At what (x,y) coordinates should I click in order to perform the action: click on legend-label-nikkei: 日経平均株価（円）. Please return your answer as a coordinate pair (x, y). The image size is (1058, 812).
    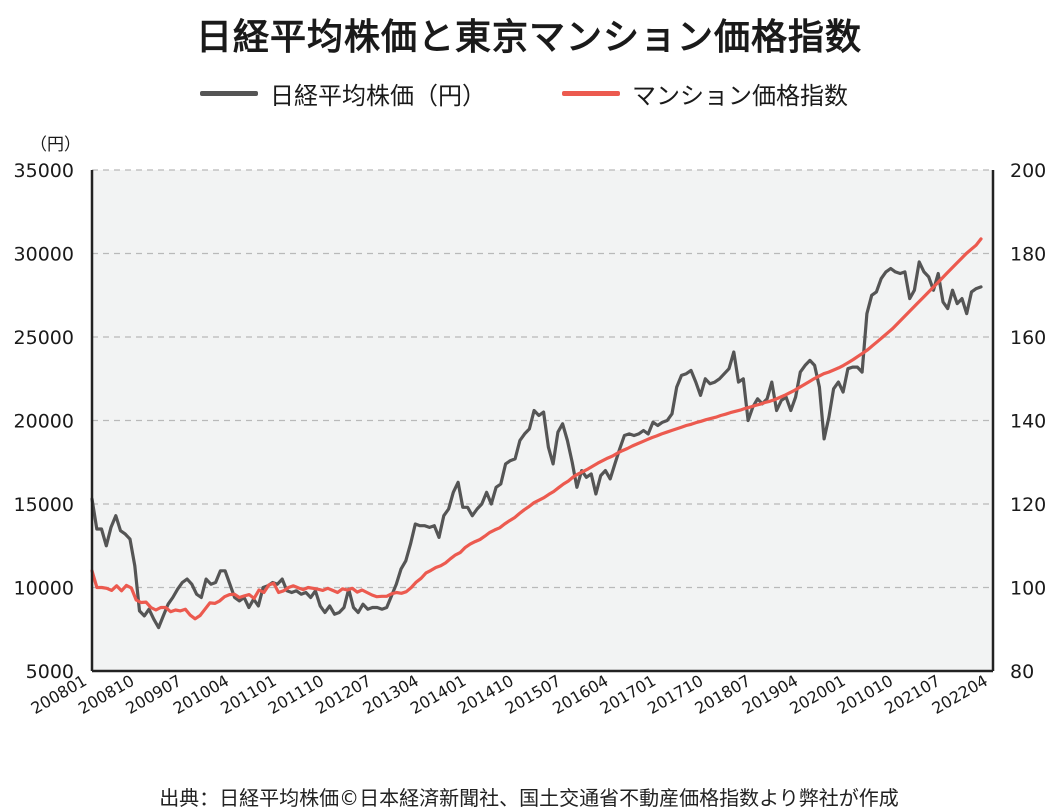
    Looking at the image, I should click on (378, 96).